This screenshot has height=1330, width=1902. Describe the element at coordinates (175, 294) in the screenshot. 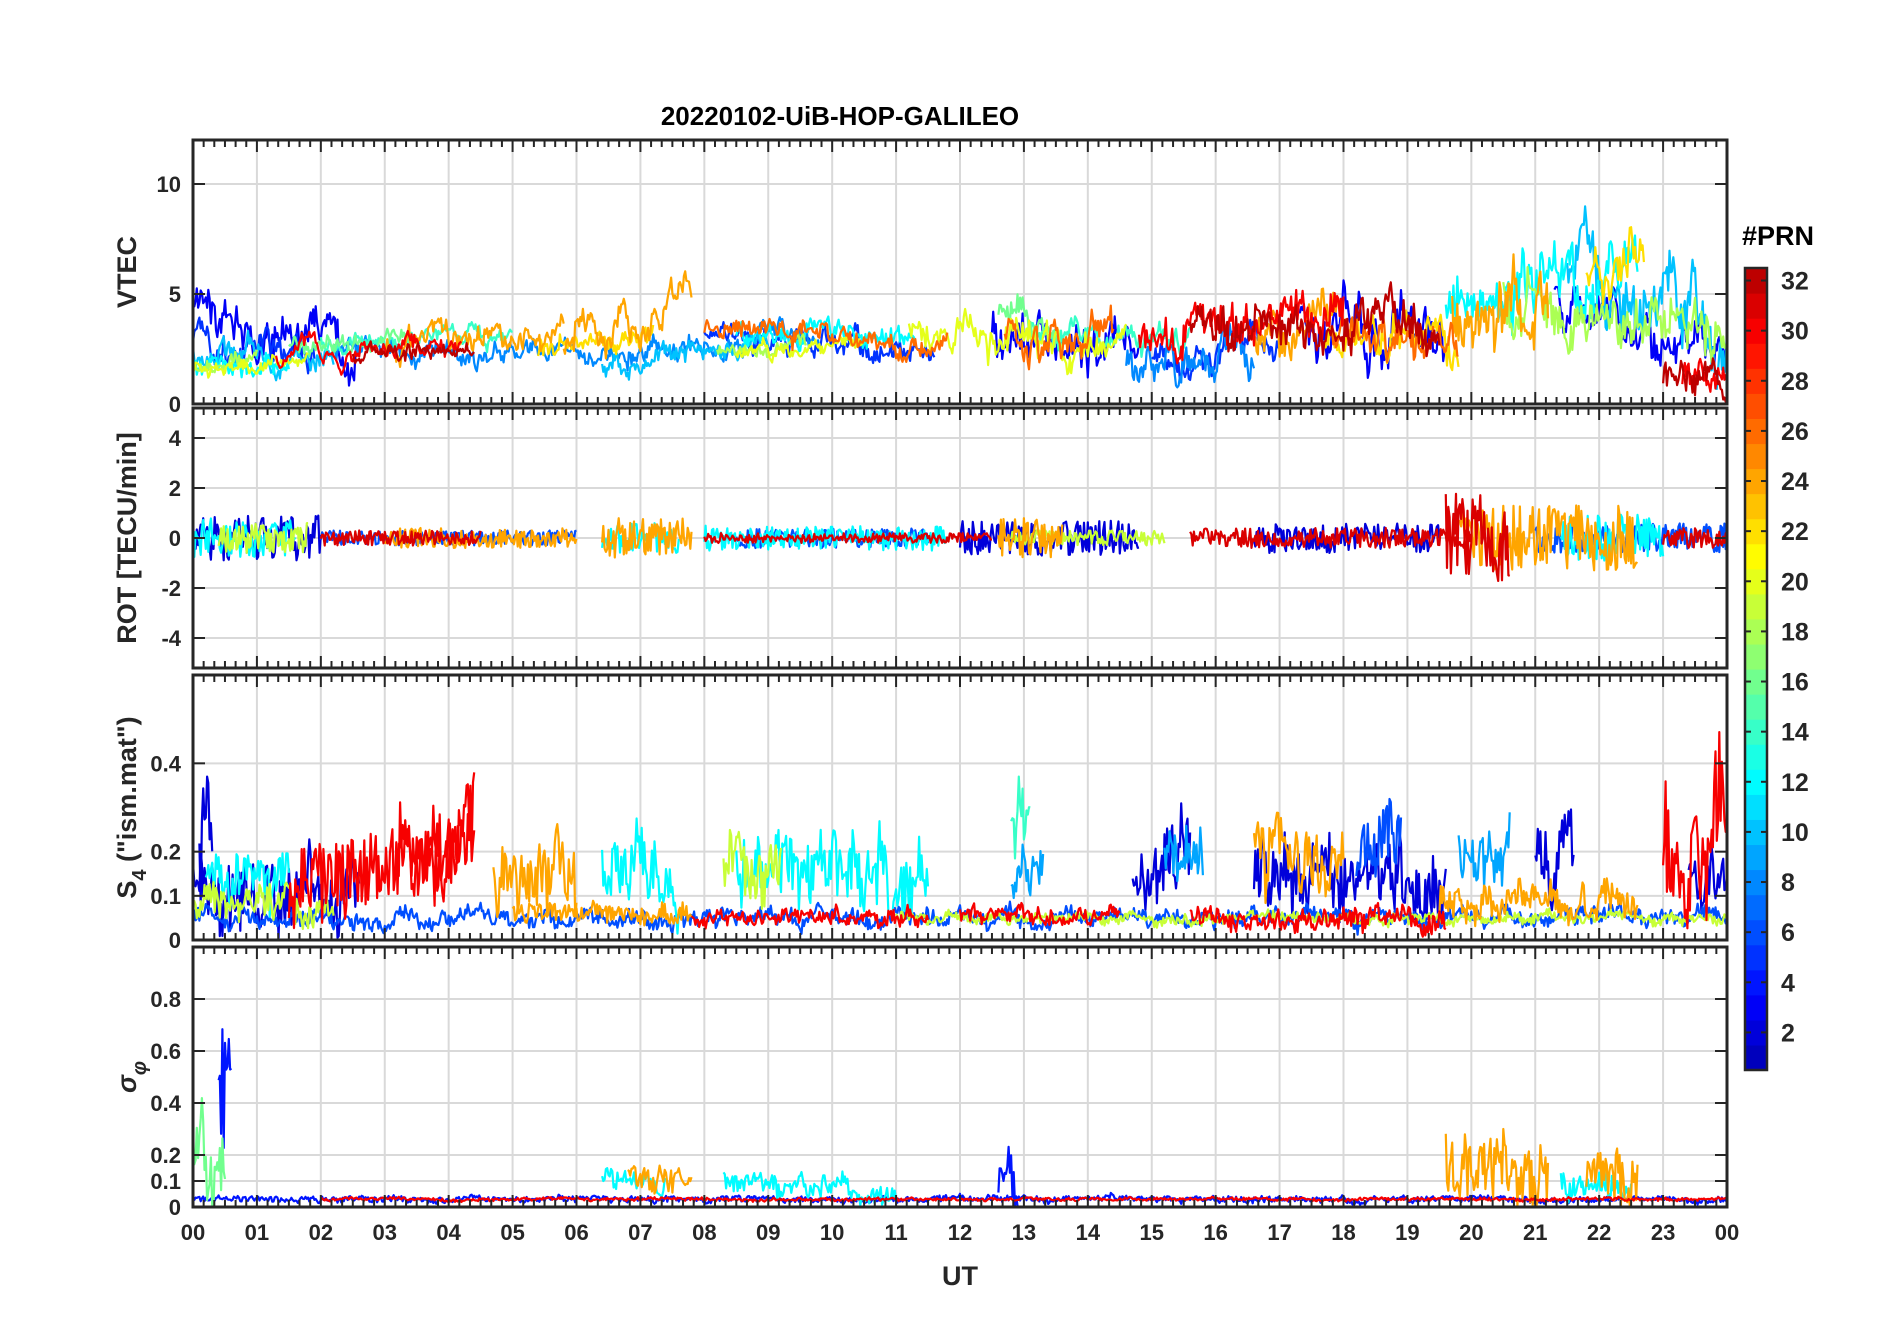

I see `vtec-ytick-label: 5` at that location.